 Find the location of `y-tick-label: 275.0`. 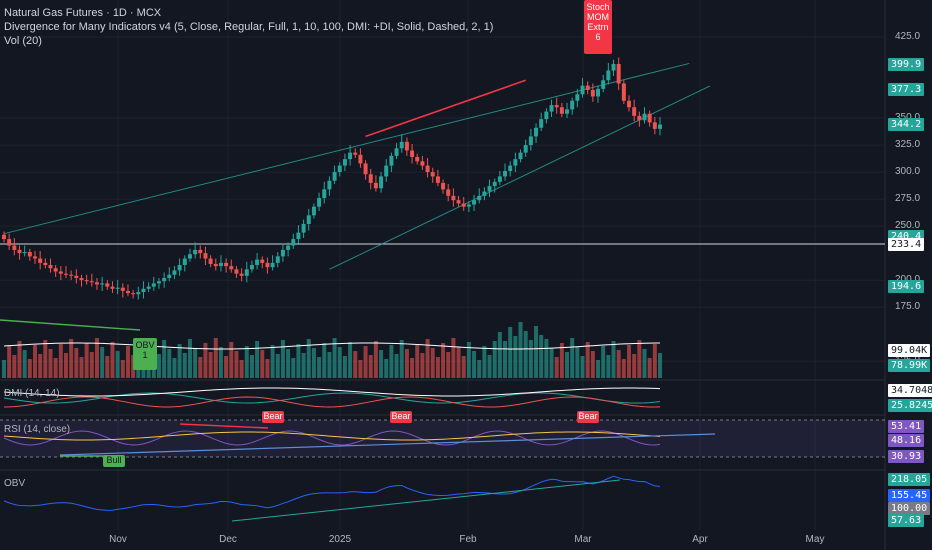

y-tick-label: 275.0 is located at coordinates (908, 199).